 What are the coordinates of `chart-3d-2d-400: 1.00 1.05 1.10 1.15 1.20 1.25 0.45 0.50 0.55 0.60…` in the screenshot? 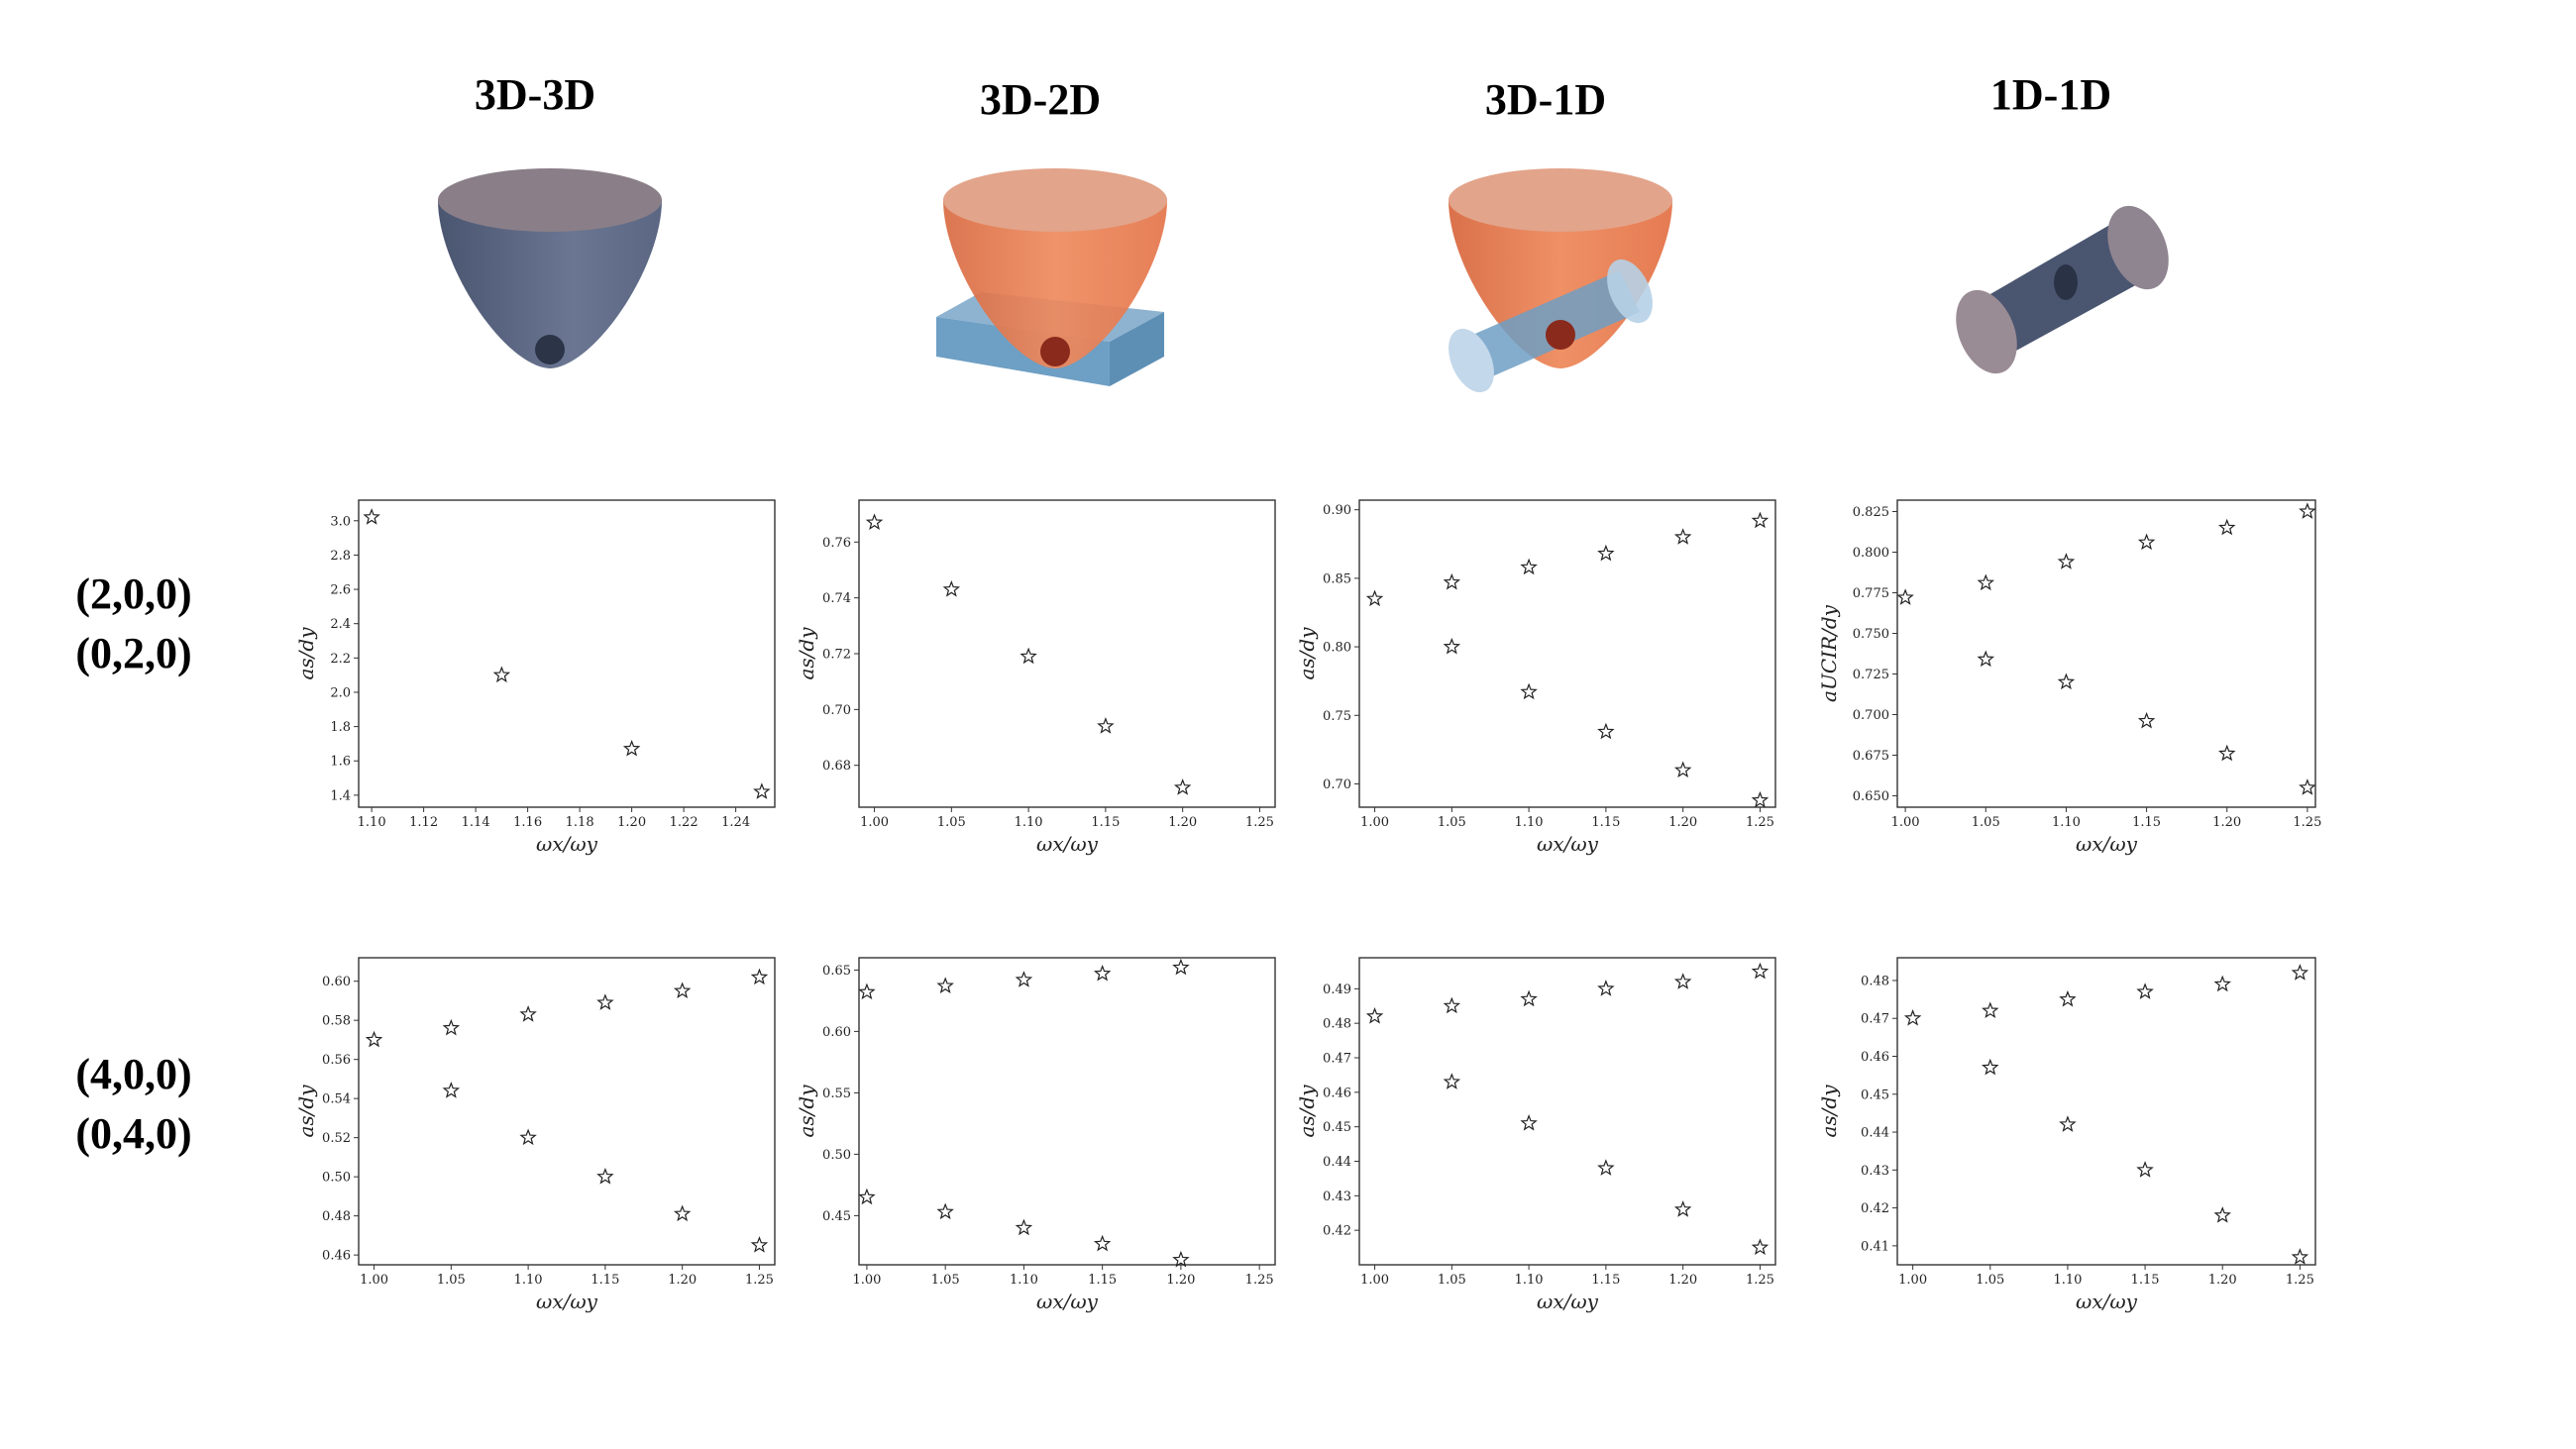 It's located at (1035, 1135).